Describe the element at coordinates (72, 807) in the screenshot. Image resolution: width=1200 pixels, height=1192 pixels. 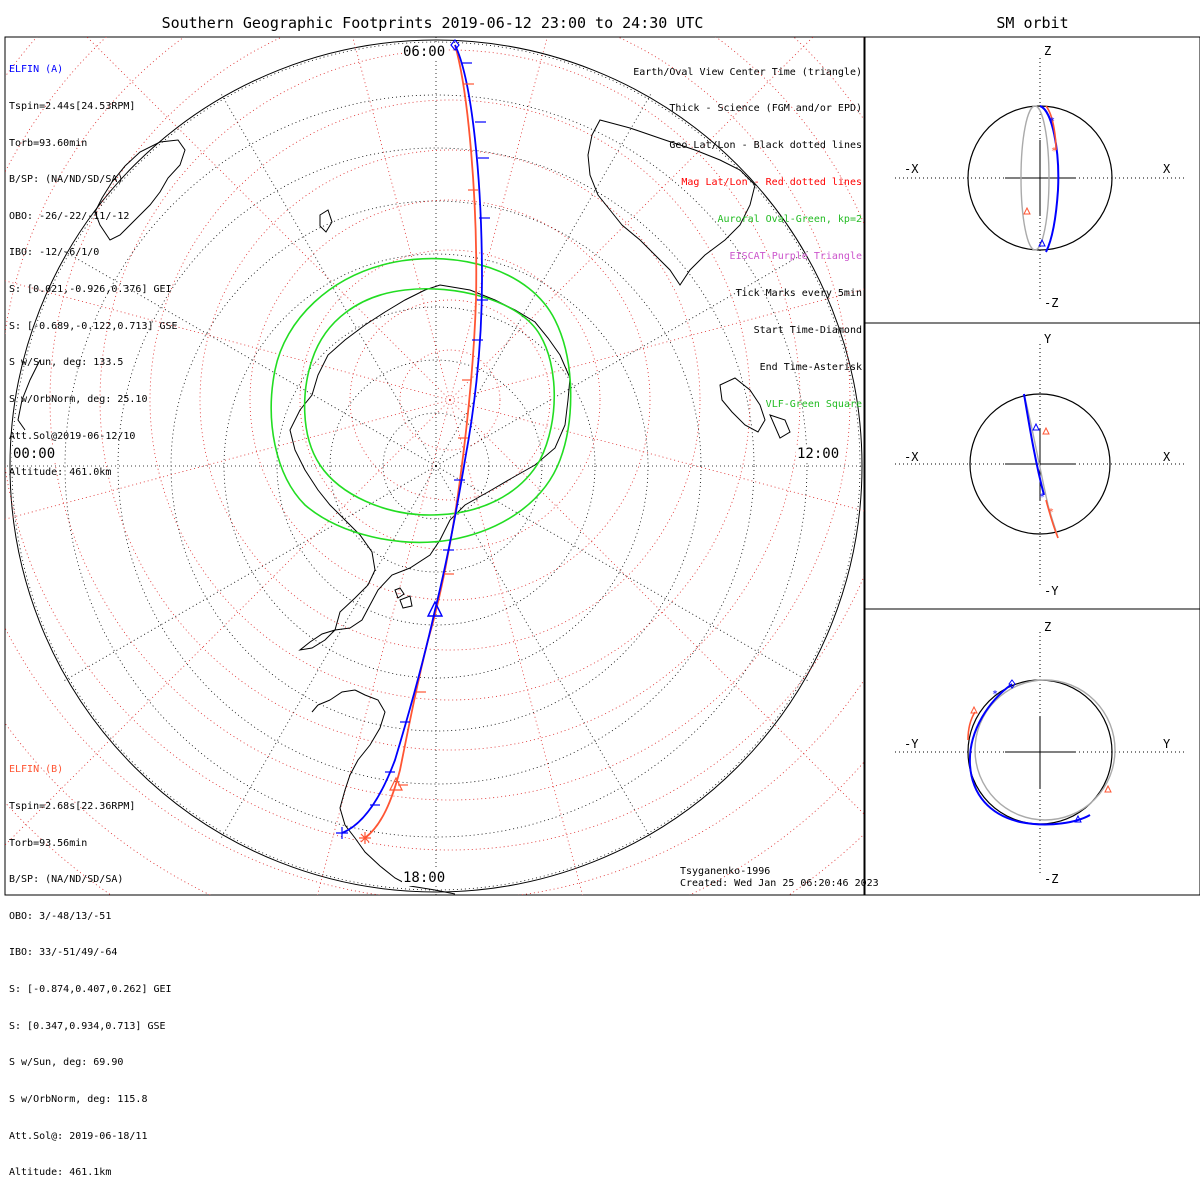
I see `elfin-b-line: Tspin=2.68s[22.36RPM]` at that location.